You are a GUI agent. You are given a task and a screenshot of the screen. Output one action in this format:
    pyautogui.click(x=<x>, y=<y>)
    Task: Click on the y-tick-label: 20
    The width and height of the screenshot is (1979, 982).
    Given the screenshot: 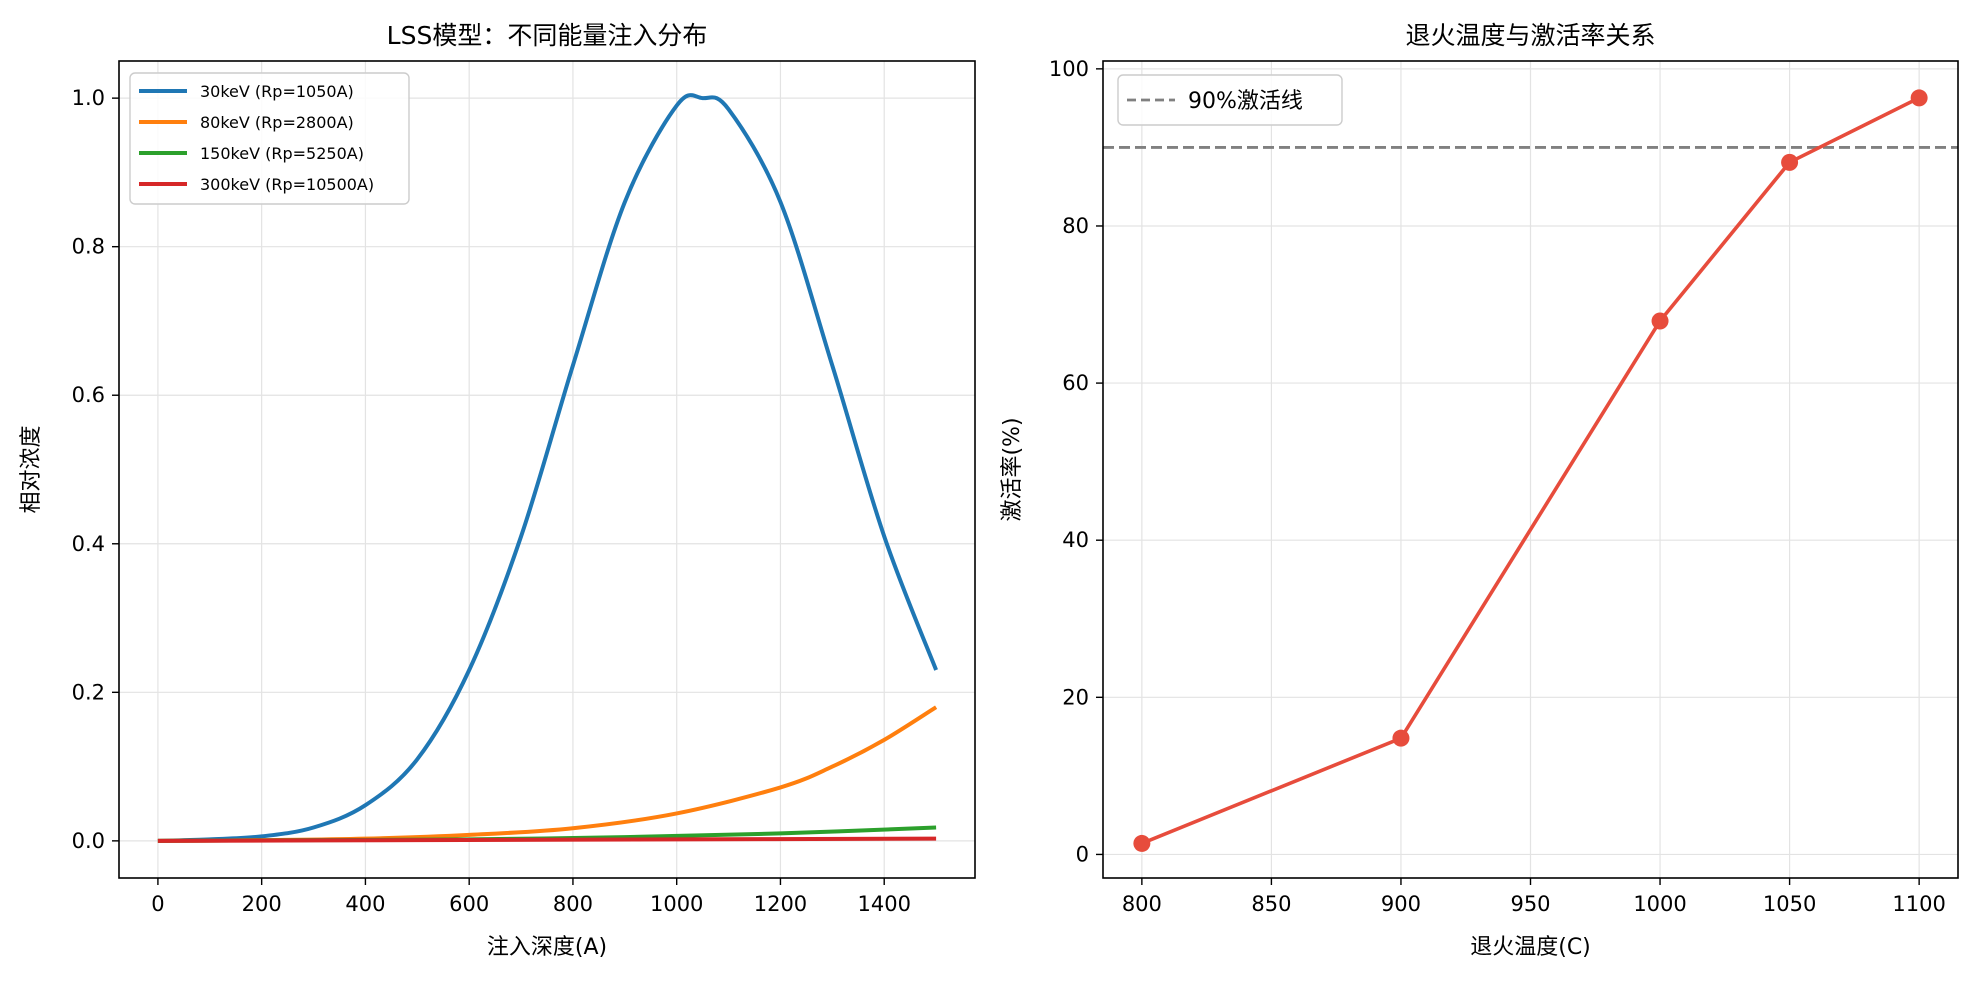 What is the action you would take?
    pyautogui.click(x=1075, y=697)
    